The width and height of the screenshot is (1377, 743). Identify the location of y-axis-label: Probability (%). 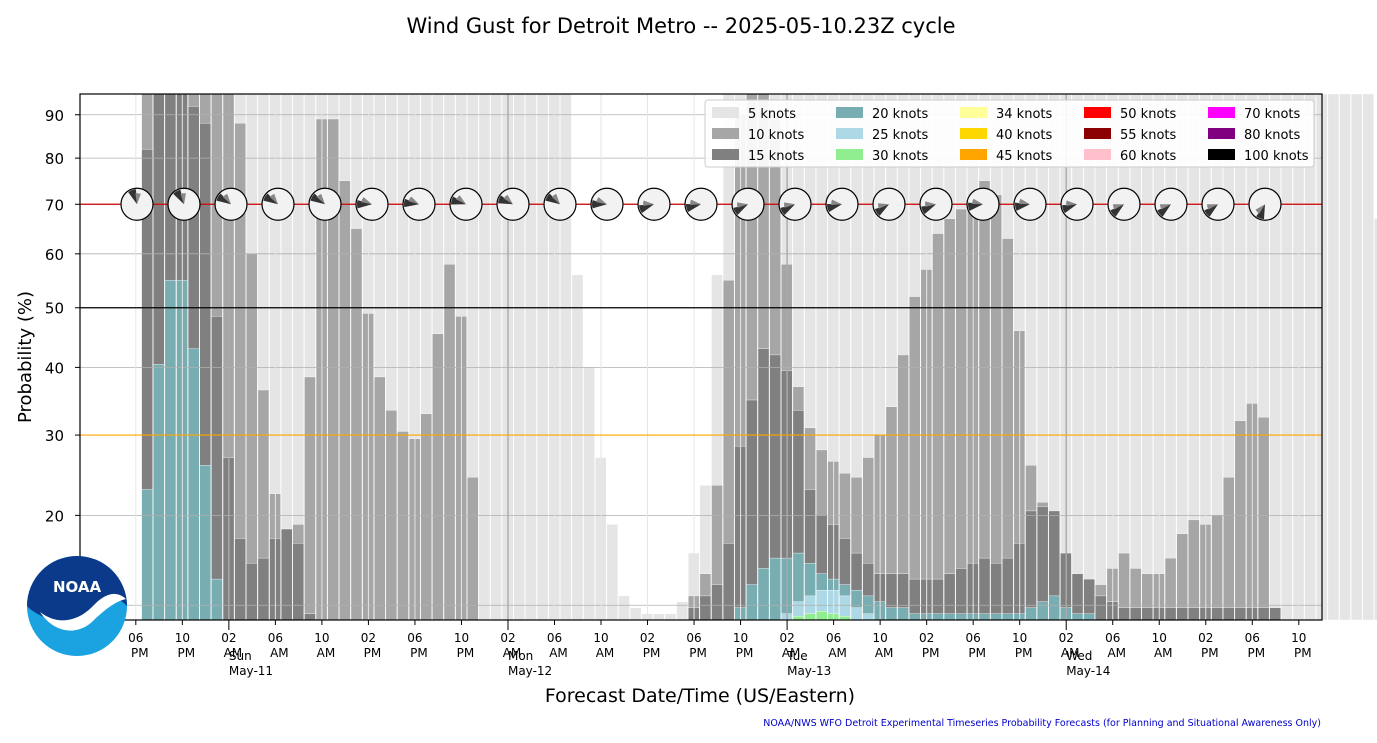
(25, 357).